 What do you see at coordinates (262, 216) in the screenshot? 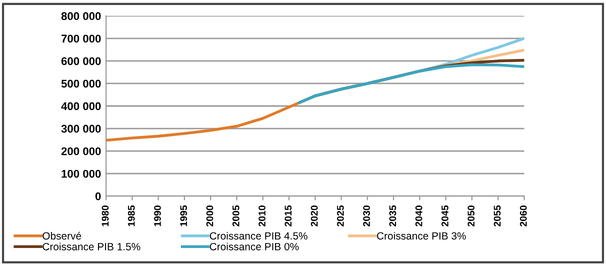
I see `x-tick-label: 2010` at bounding box center [262, 216].